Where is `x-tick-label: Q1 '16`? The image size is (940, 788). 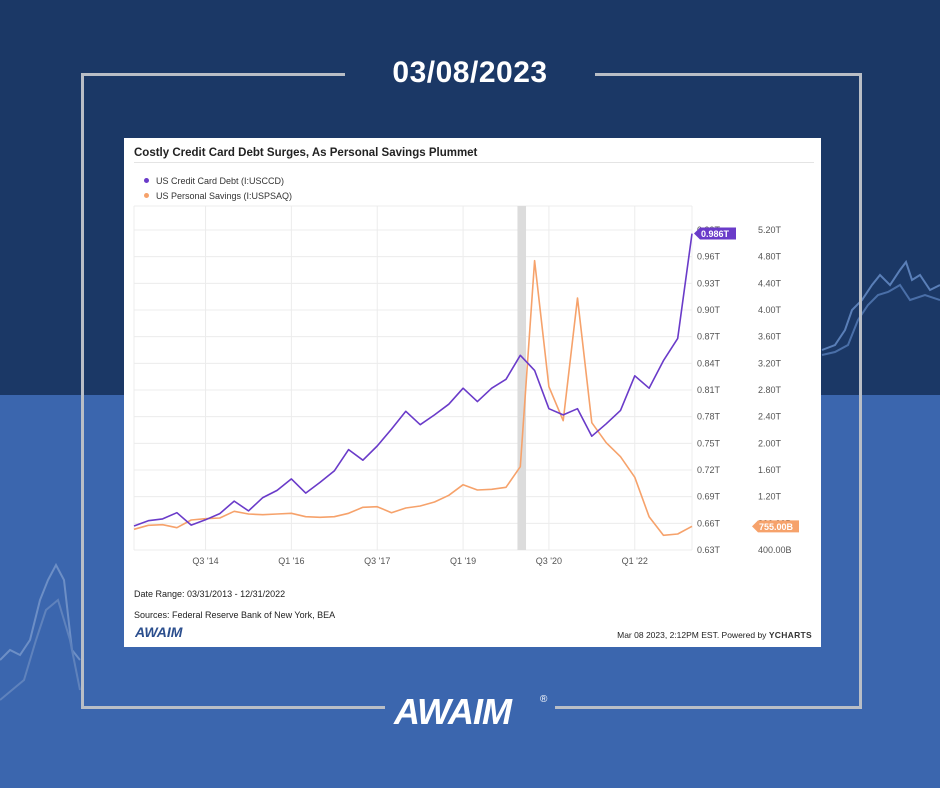
x-tick-label: Q1 '16 is located at coordinates (291, 561).